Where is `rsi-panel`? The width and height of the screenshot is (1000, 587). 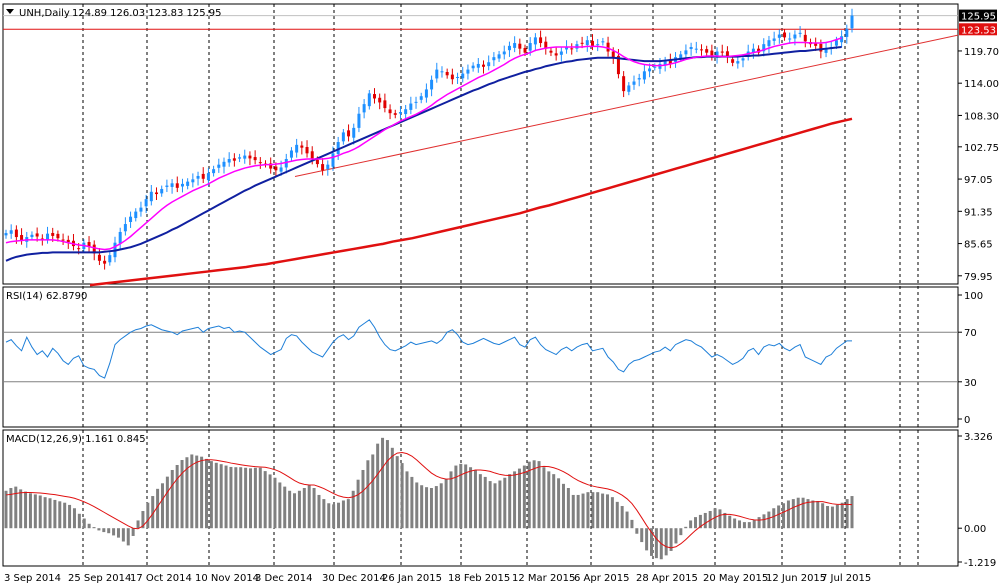 rsi-panel is located at coordinates (480, 351).